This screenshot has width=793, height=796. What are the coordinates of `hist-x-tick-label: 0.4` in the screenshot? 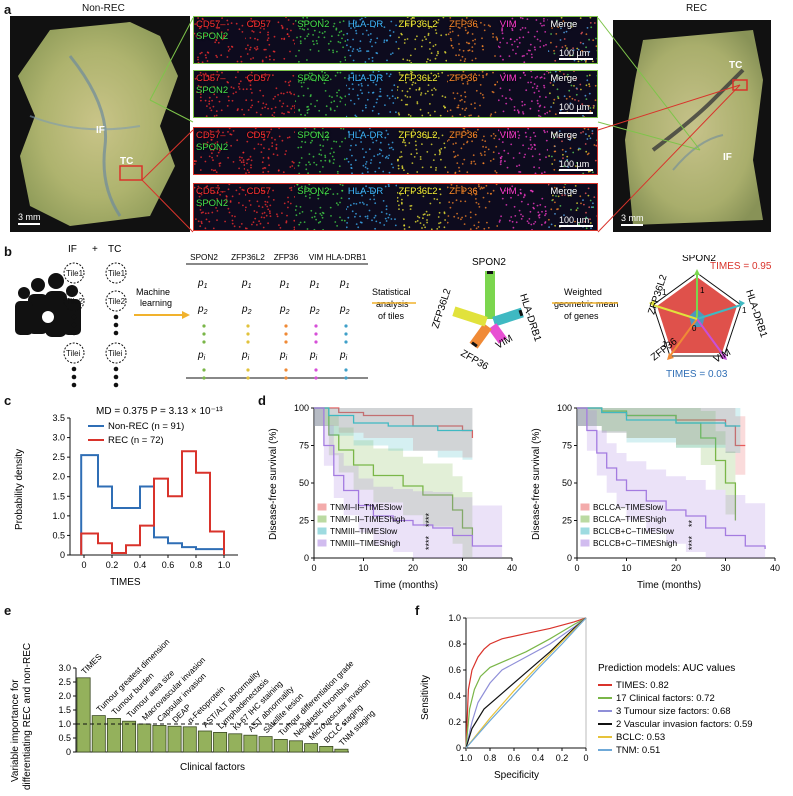 It's located at (140, 565).